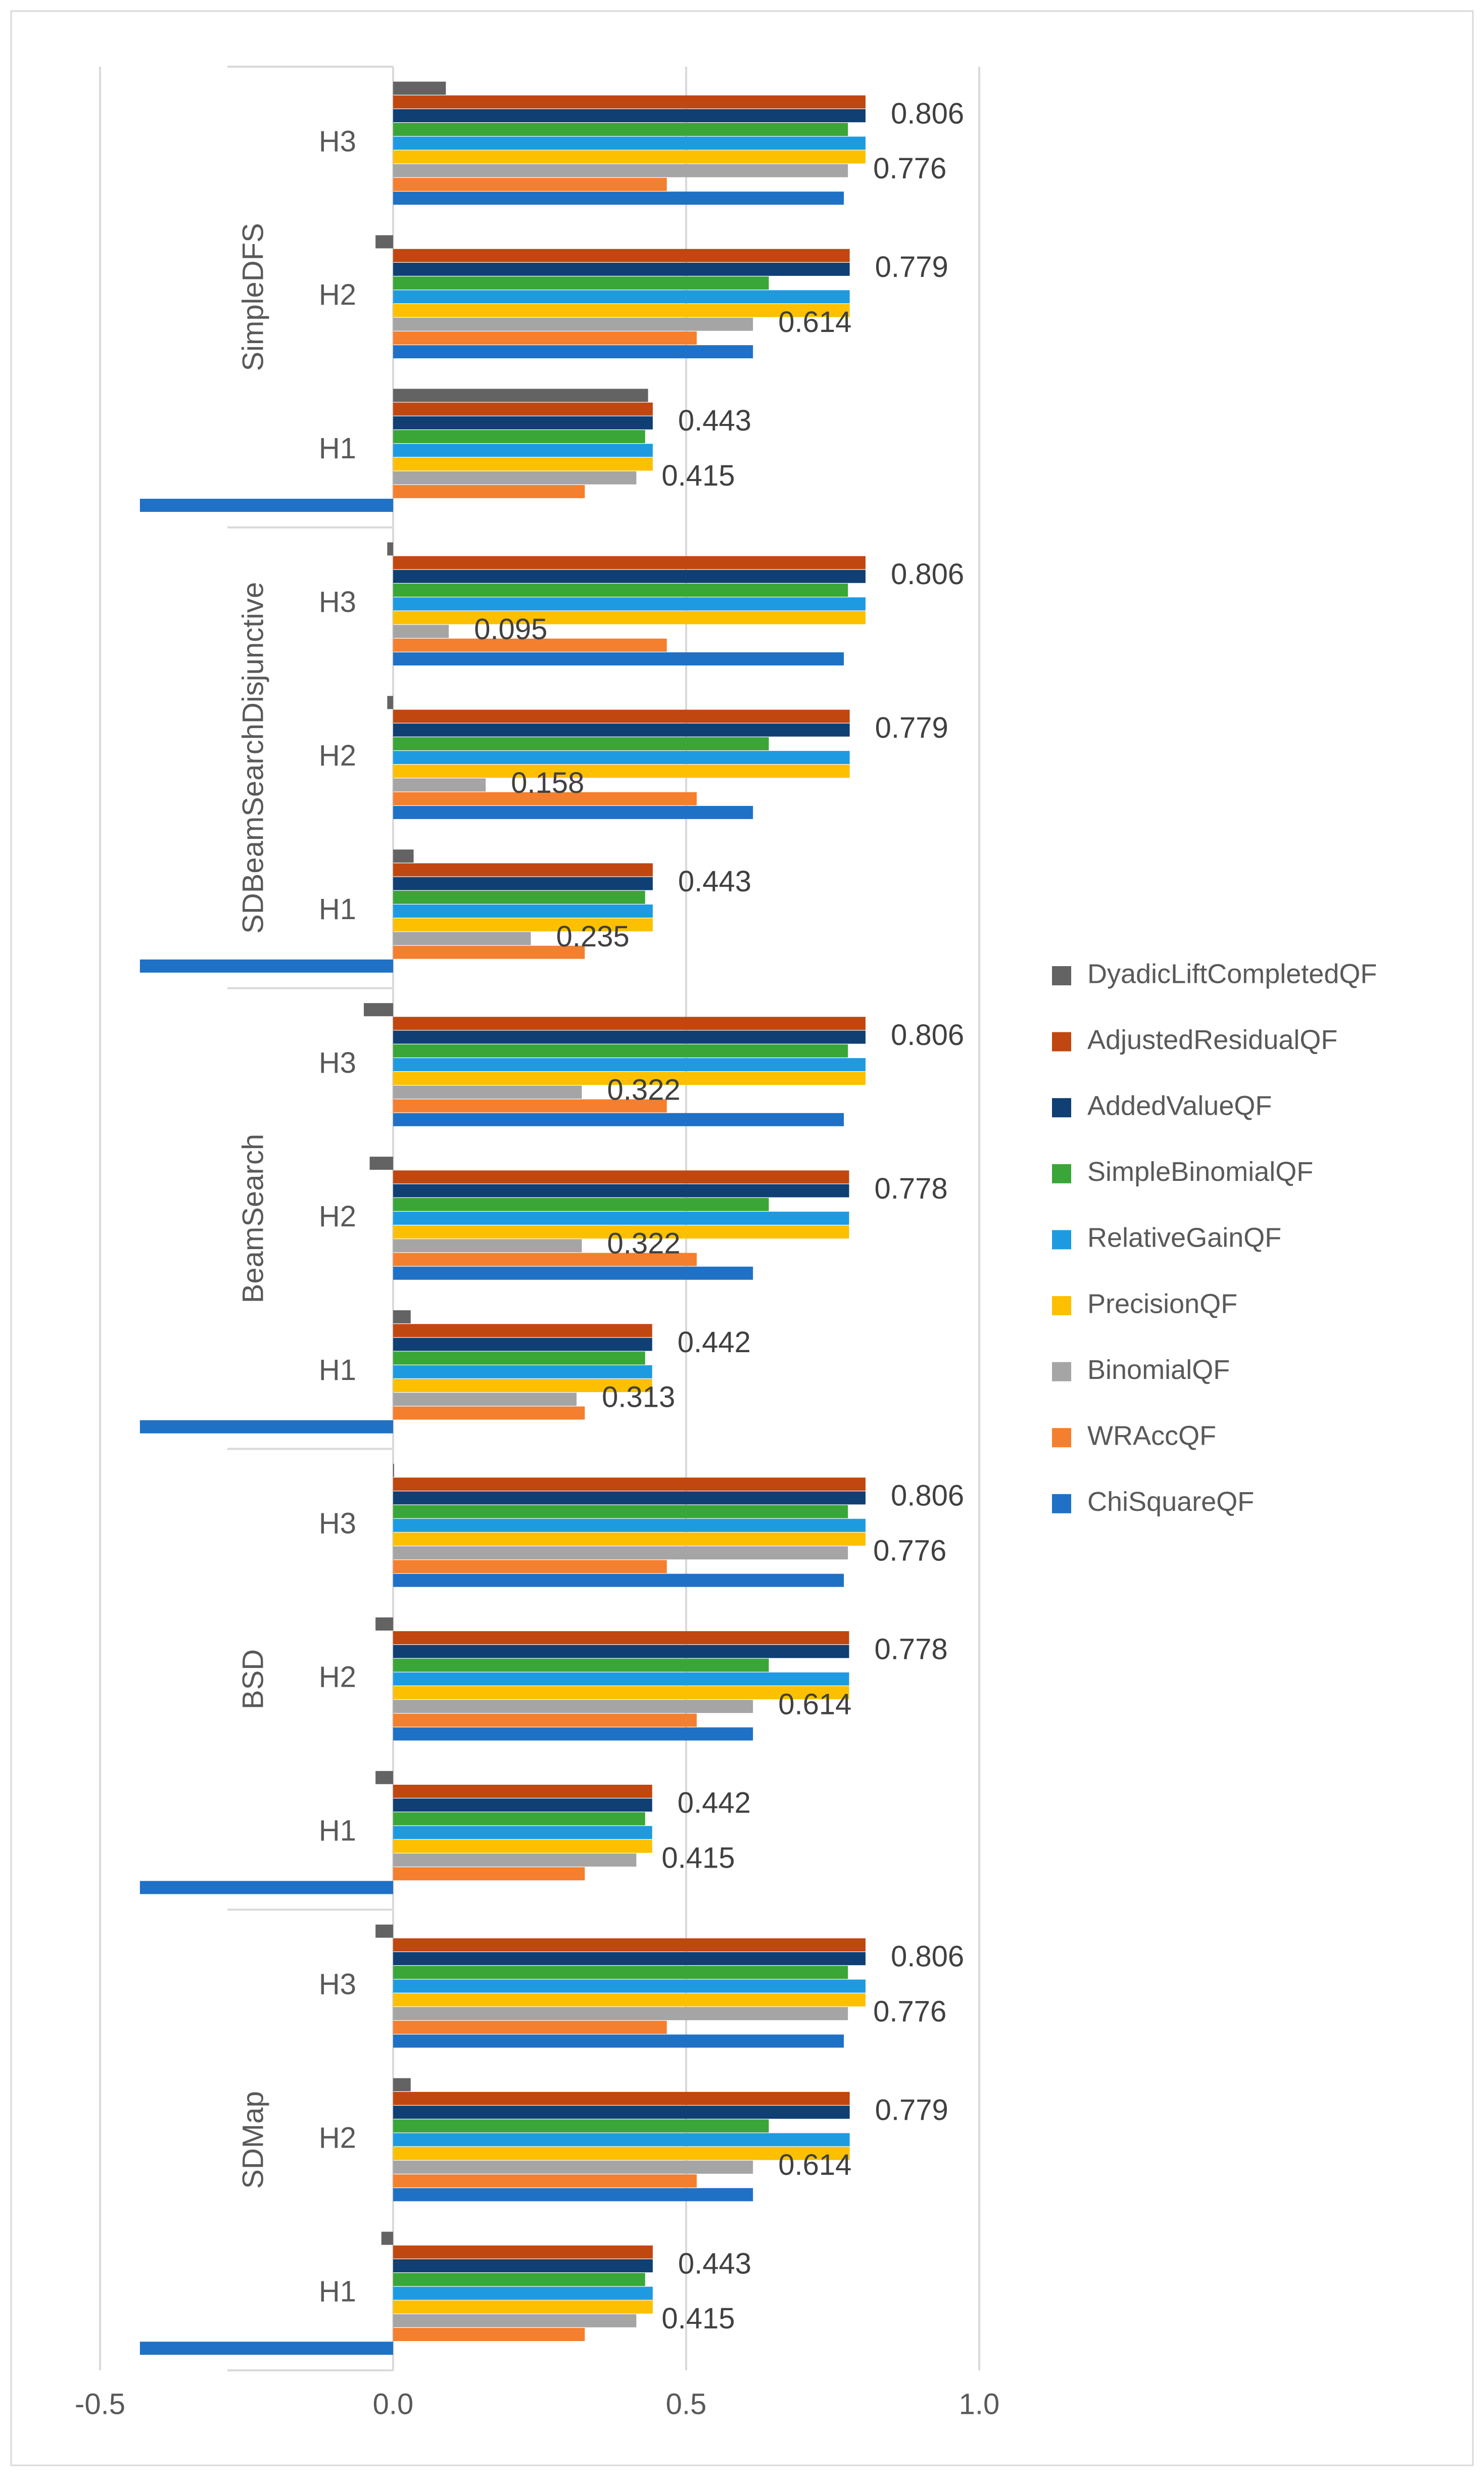  Describe the element at coordinates (629, 115) in the screenshot. I see `bar-addedvalueqf-simpledfs-h3` at that location.